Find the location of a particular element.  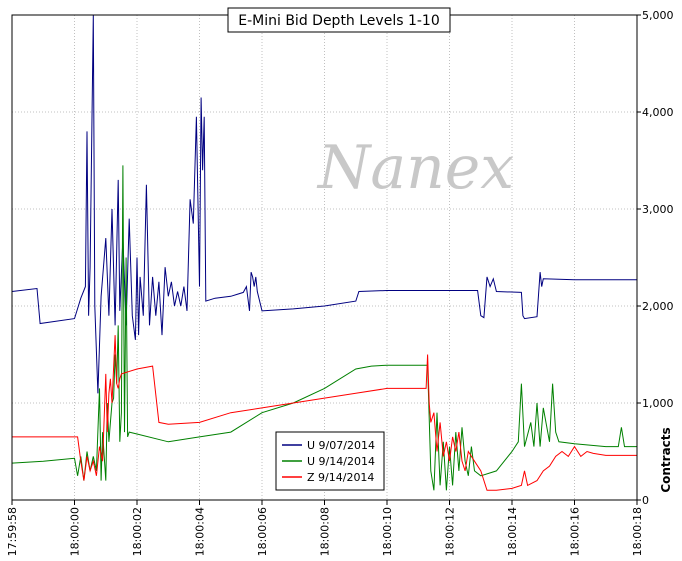

y-tick-label: 4,000 is located at coordinates (658, 112).